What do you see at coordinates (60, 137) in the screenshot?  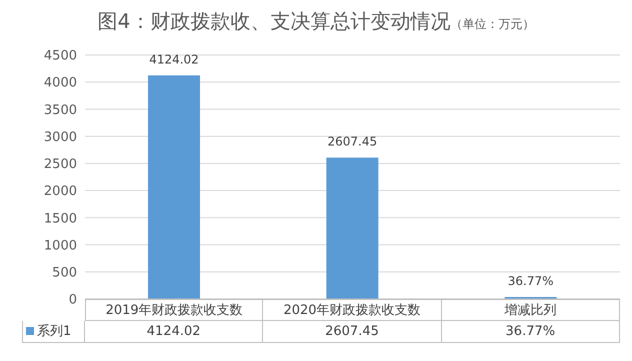 I see `y-tick-label: 3000` at bounding box center [60, 137].